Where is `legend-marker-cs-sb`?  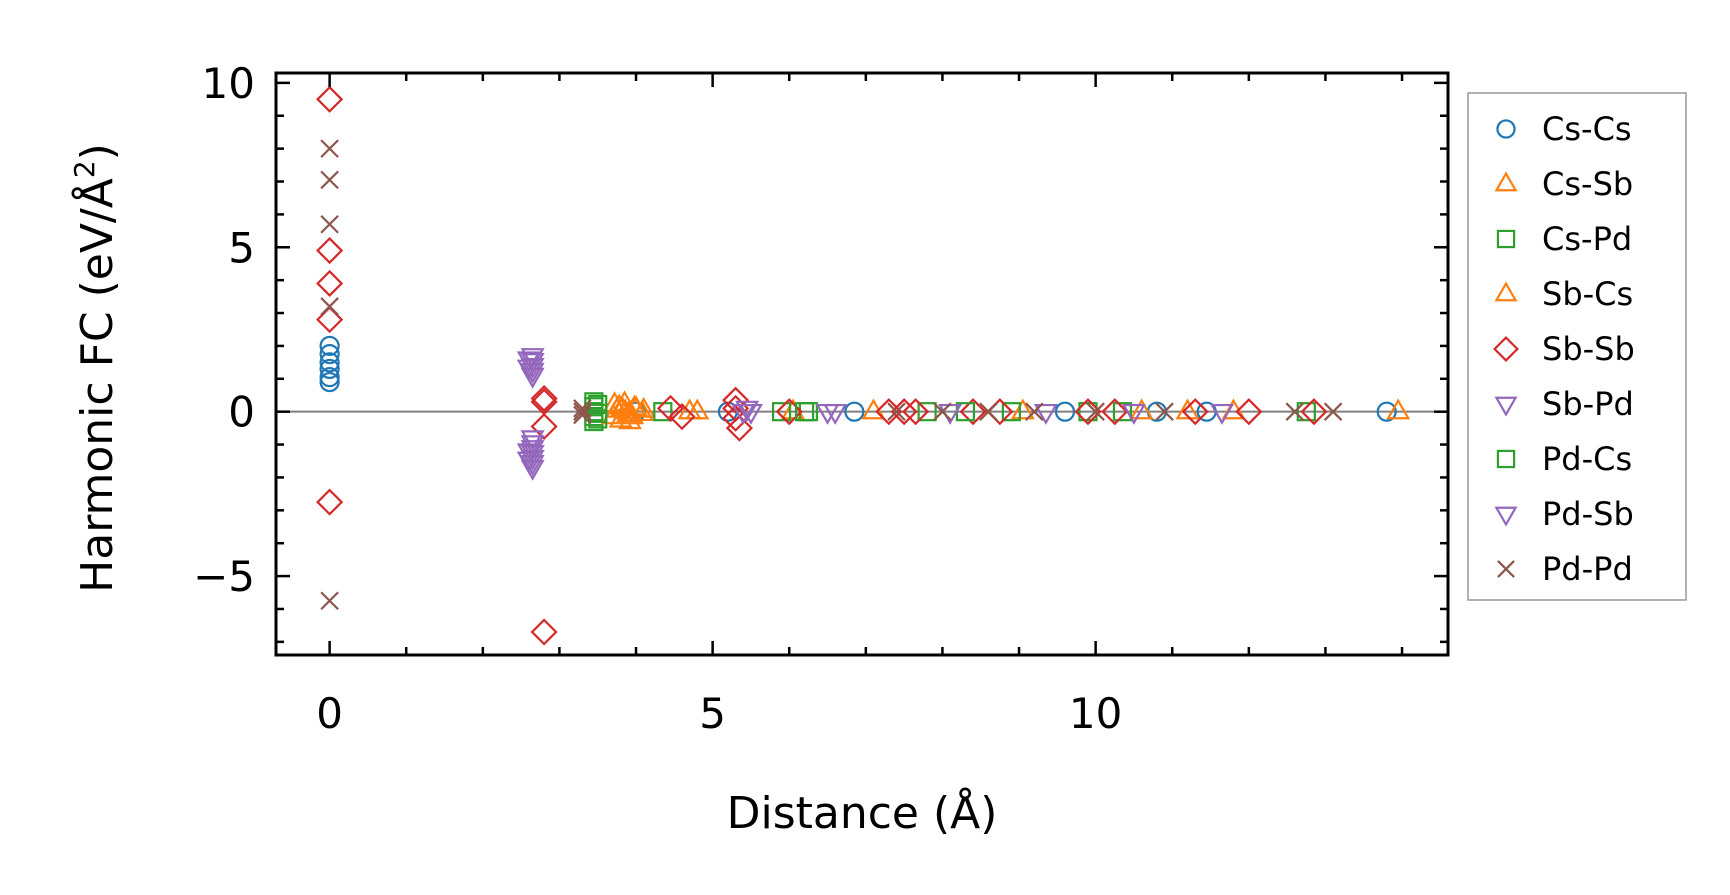
legend-marker-cs-sb is located at coordinates (1506, 181).